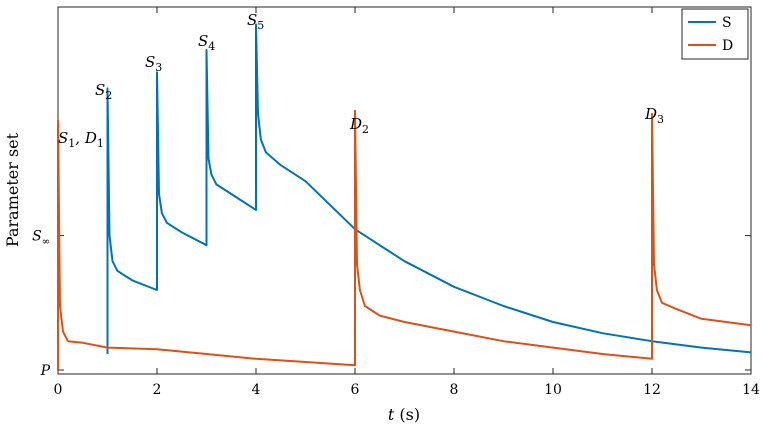 The height and width of the screenshot is (432, 765). Describe the element at coordinates (654, 115) in the screenshot. I see `peak-annotation: D3` at that location.